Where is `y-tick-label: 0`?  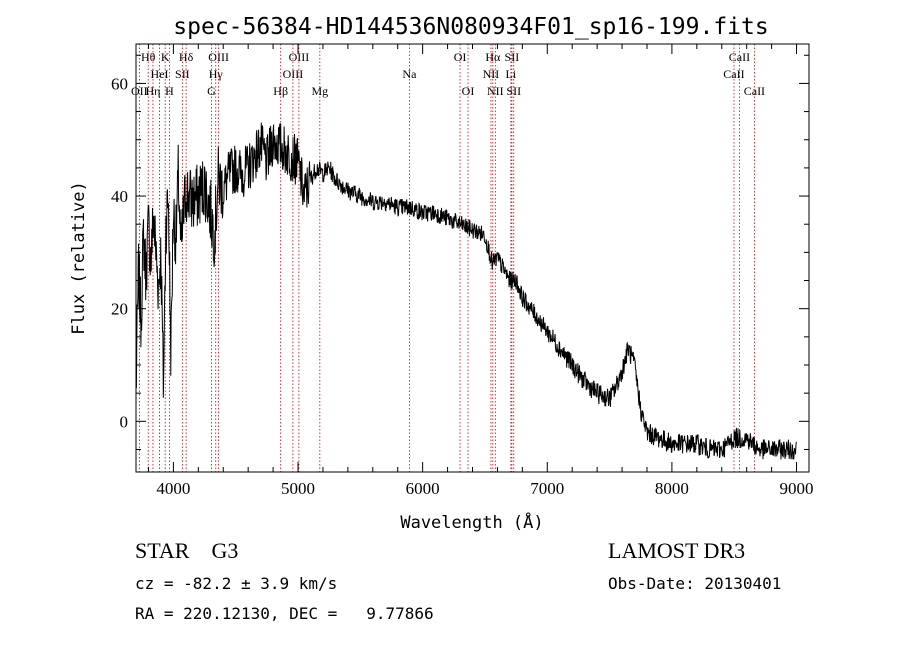 y-tick-label: 0 is located at coordinates (124, 421).